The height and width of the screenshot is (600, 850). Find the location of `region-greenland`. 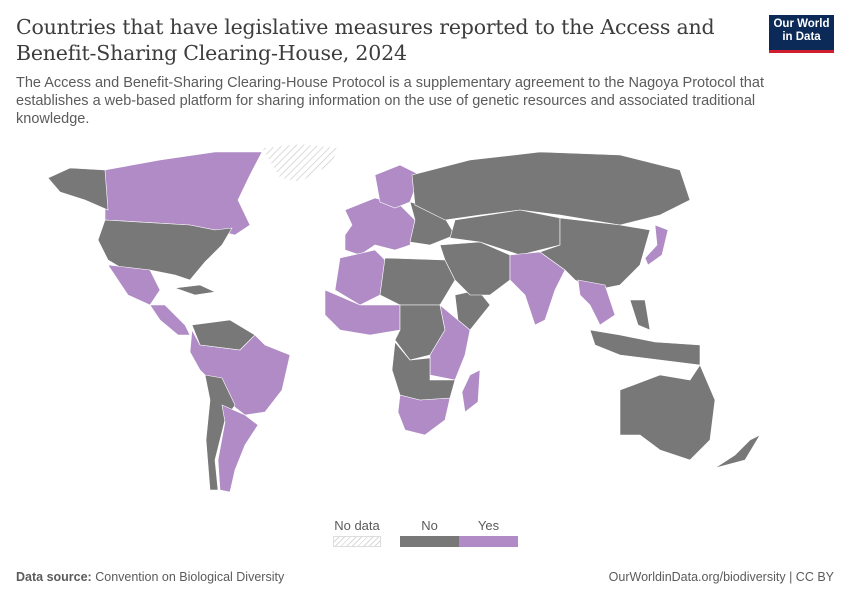

region-greenland is located at coordinates (301, 163).